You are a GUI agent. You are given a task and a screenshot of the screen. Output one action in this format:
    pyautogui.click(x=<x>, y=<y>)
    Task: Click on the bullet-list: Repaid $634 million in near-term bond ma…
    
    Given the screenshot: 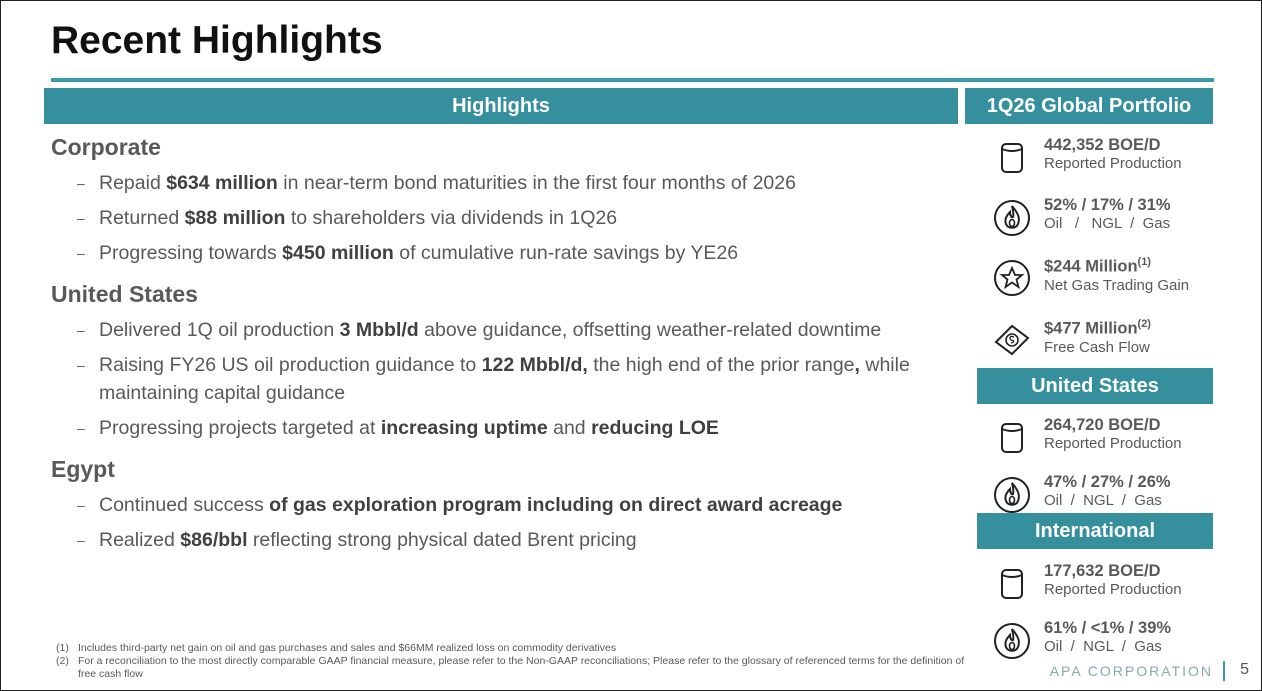 What is the action you would take?
    pyautogui.click(x=506, y=218)
    